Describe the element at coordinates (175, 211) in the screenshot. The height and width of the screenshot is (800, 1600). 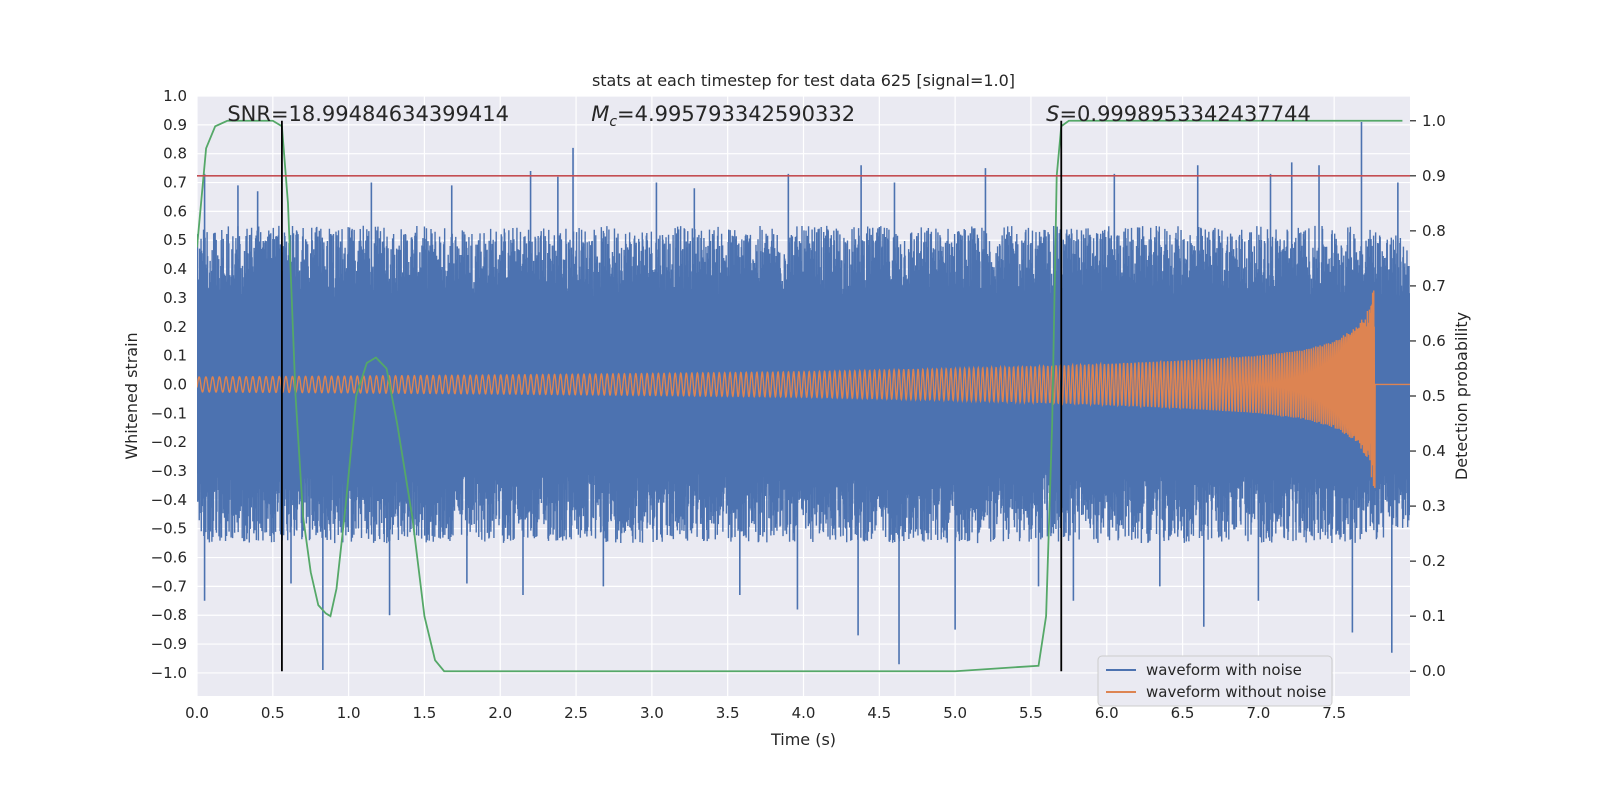
I see `y-left-tick-label: 0.6` at that location.